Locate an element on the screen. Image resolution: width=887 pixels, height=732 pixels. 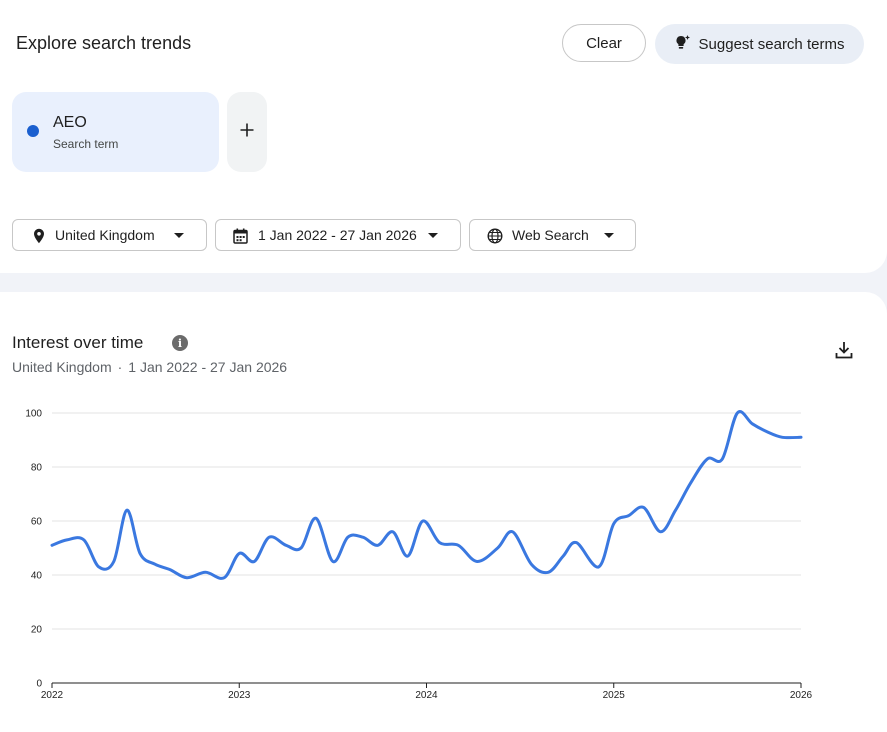
download-icon is located at coordinates (844, 352).